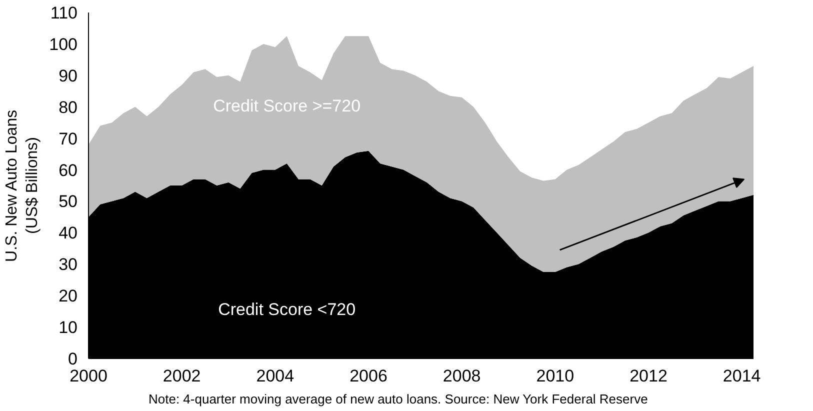  Describe the element at coordinates (287, 310) in the screenshot. I see `series-label: Credit Score <720` at that location.